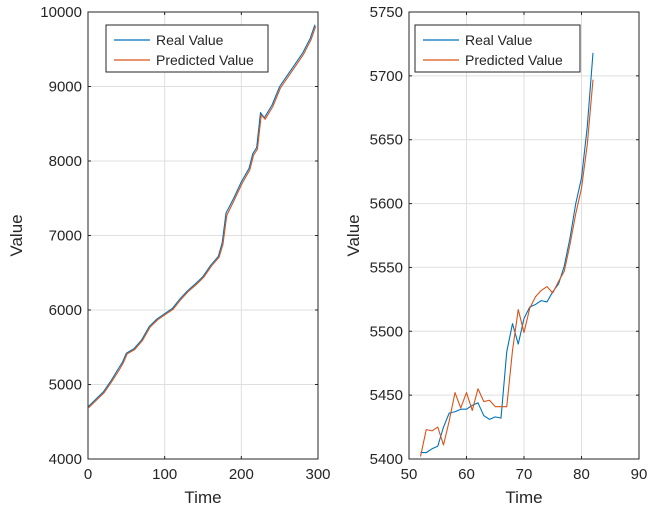 This screenshot has width=649, height=513. Describe the element at coordinates (386, 459) in the screenshot. I see `y-tick-label: 5400` at that location.